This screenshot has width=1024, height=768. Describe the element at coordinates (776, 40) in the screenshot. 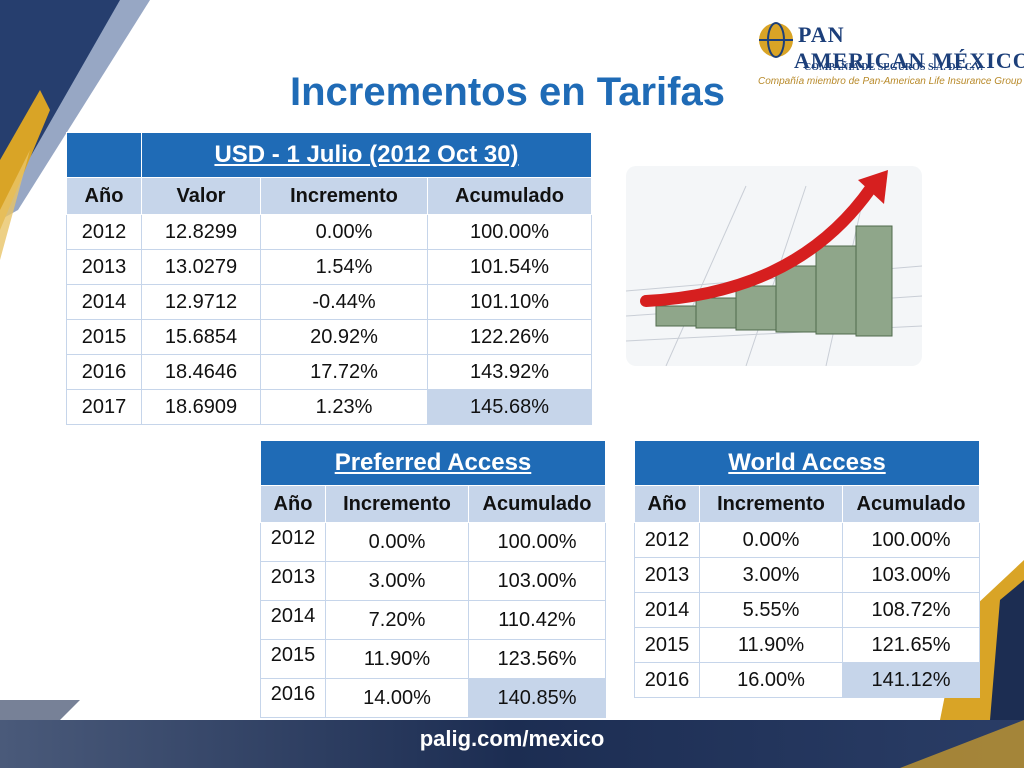

I see `globe-logo-icon` at that location.